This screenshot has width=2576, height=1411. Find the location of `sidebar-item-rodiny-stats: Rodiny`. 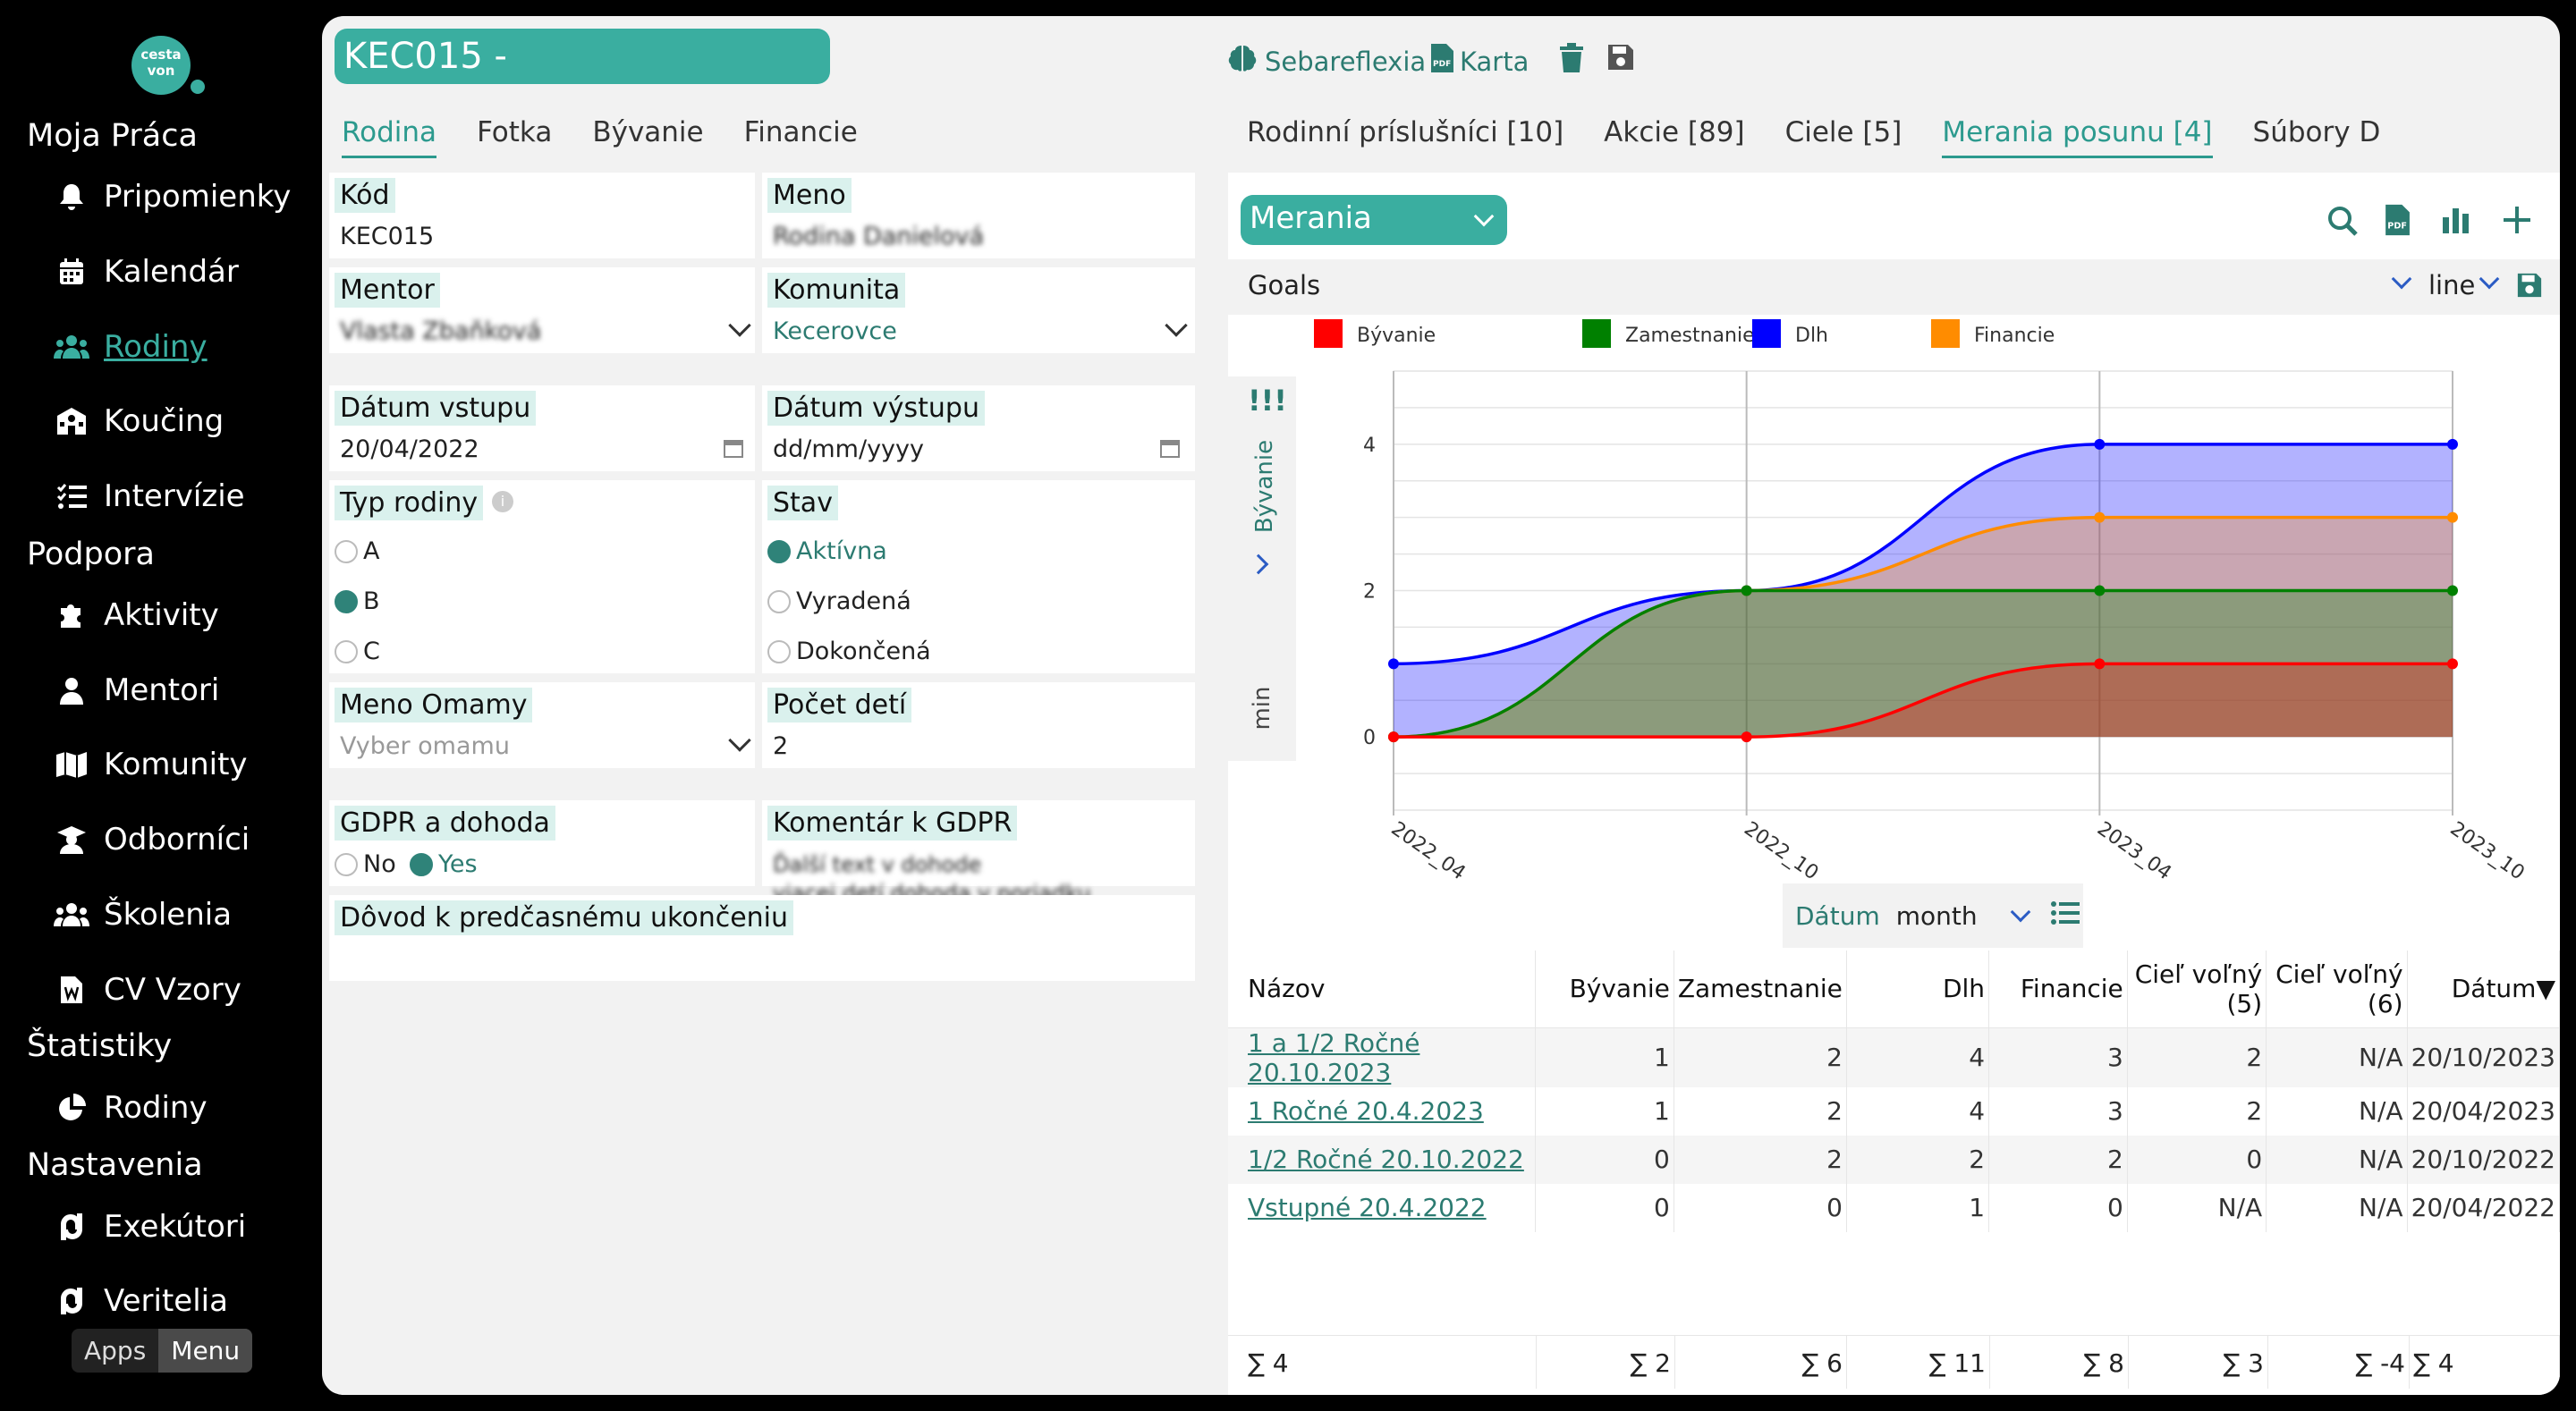

sidebar-item-rodiny-stats: Rodiny is located at coordinates (131, 1108).